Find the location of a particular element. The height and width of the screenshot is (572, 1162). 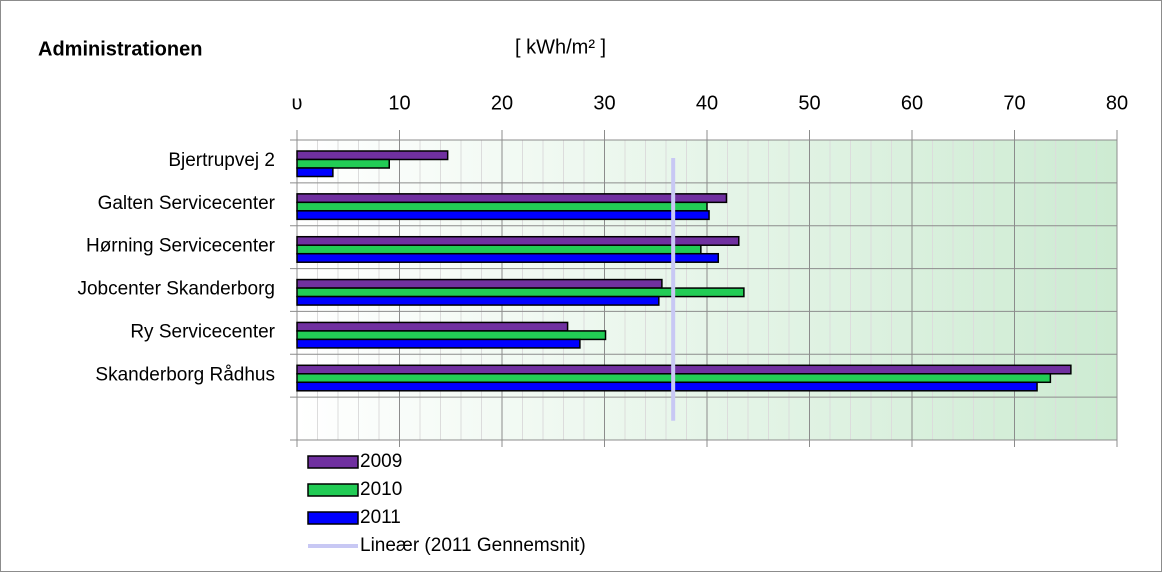

x-tick-label: 60 is located at coordinates (912, 103).